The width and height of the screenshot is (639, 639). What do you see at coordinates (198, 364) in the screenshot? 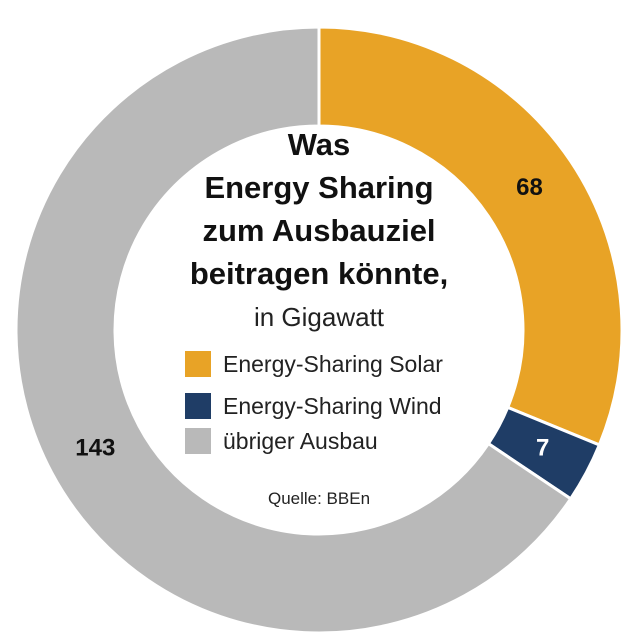
I see `legend-swatch-solar` at bounding box center [198, 364].